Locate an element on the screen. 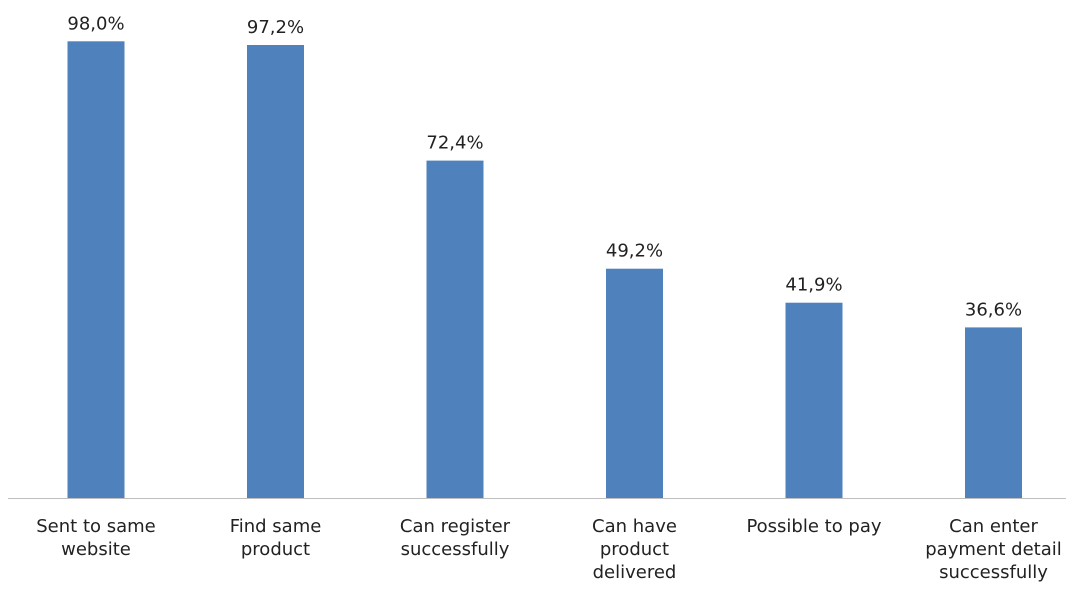 The image size is (1074, 591). category-label-5: Possible to pay is located at coordinates (813, 526).